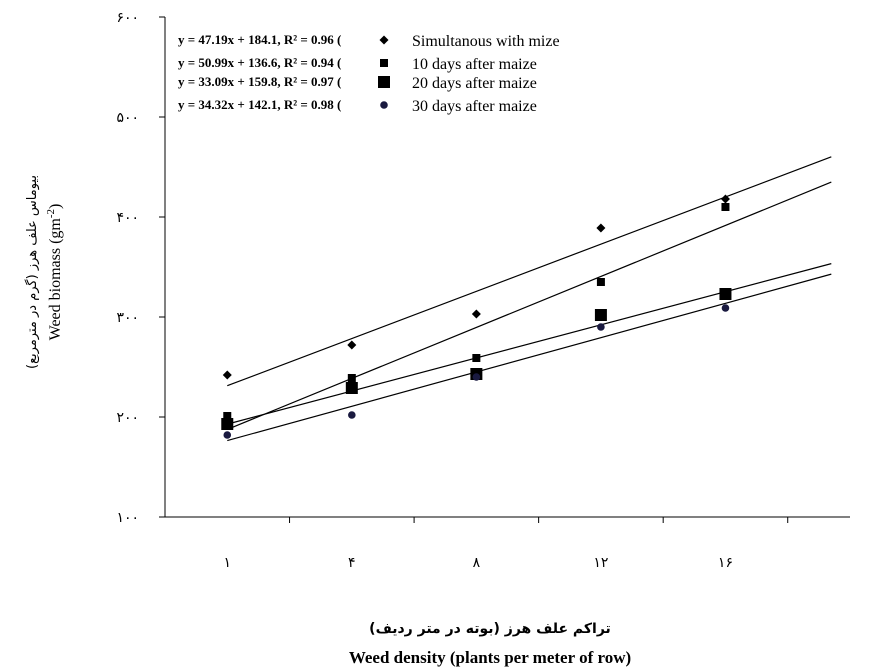  Describe the element at coordinates (32, 272) in the screenshot. I see `y-axis-label-persian: بیوماس علف هرز (گرم در مترمربع)` at that location.